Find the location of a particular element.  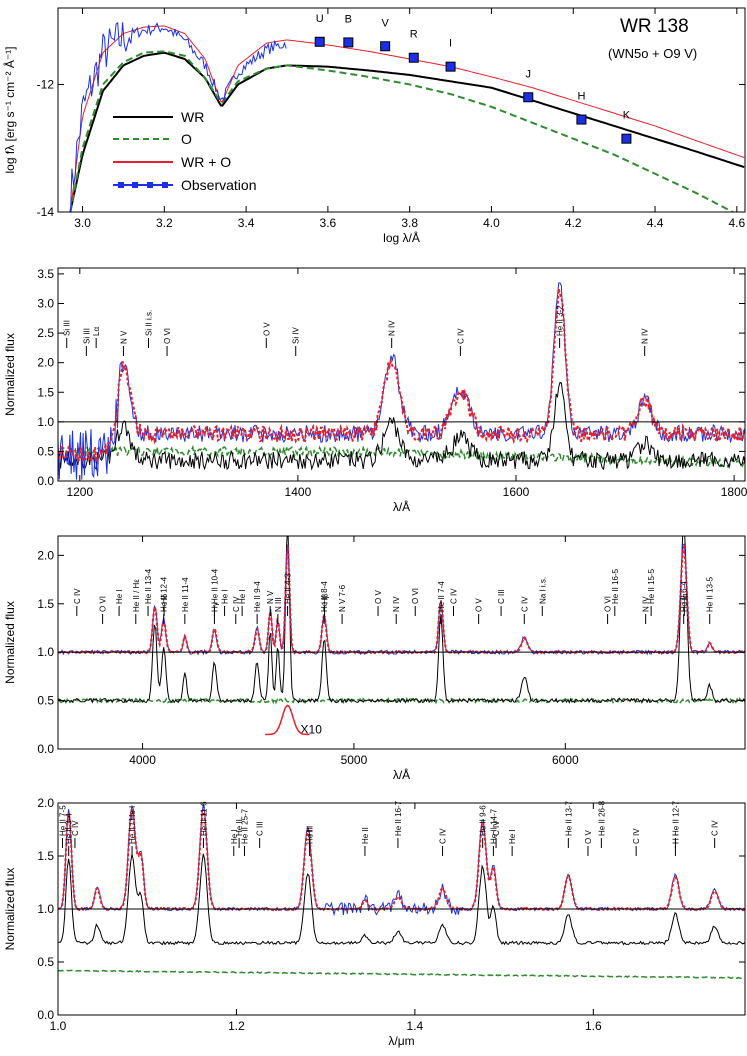

sed-o-line is located at coordinates (402, 131).